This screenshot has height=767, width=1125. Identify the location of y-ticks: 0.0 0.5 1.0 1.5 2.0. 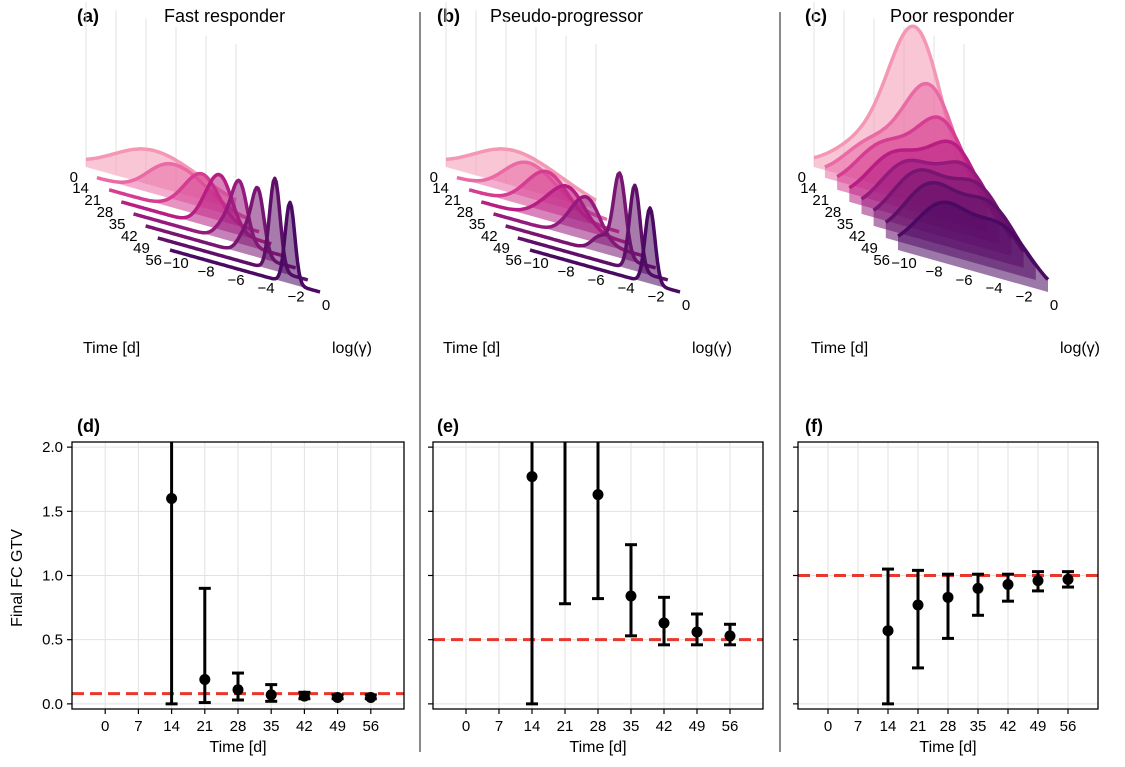
(57, 576).